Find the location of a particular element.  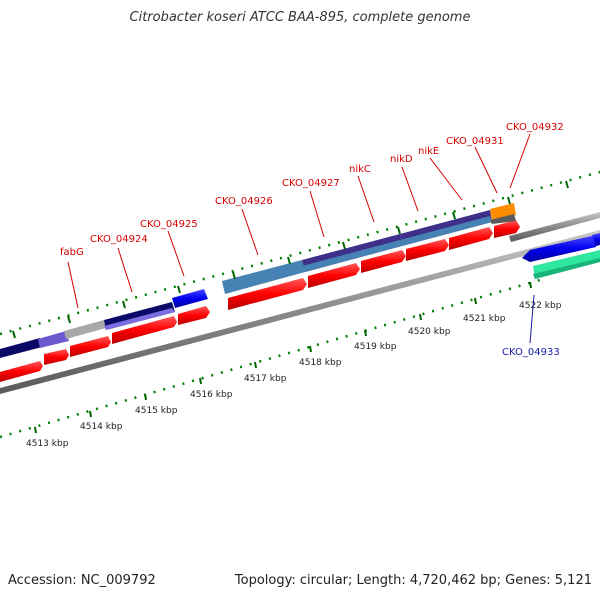

leader-line-nikD is located at coordinates (410, 189).